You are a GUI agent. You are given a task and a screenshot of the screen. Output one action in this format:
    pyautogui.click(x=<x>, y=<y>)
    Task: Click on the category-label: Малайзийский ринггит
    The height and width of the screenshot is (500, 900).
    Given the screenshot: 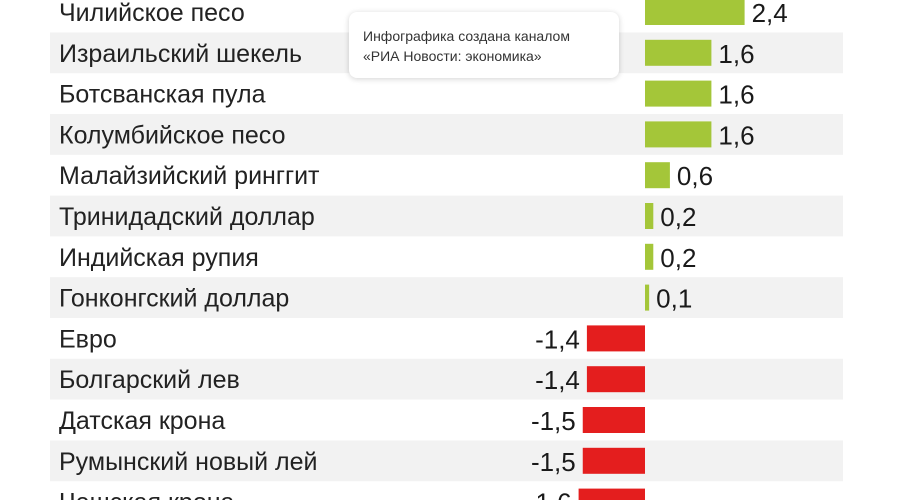 What is the action you would take?
    pyautogui.click(x=189, y=176)
    